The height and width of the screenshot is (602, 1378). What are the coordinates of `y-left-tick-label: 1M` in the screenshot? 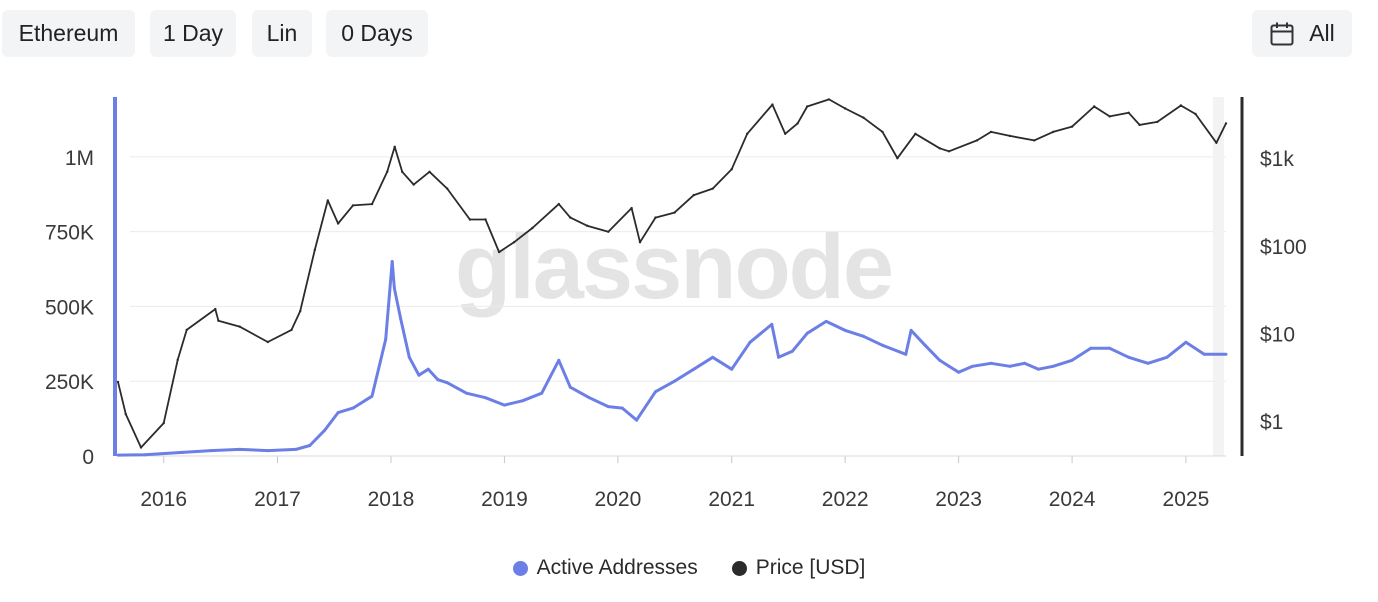 It's located at (79, 158).